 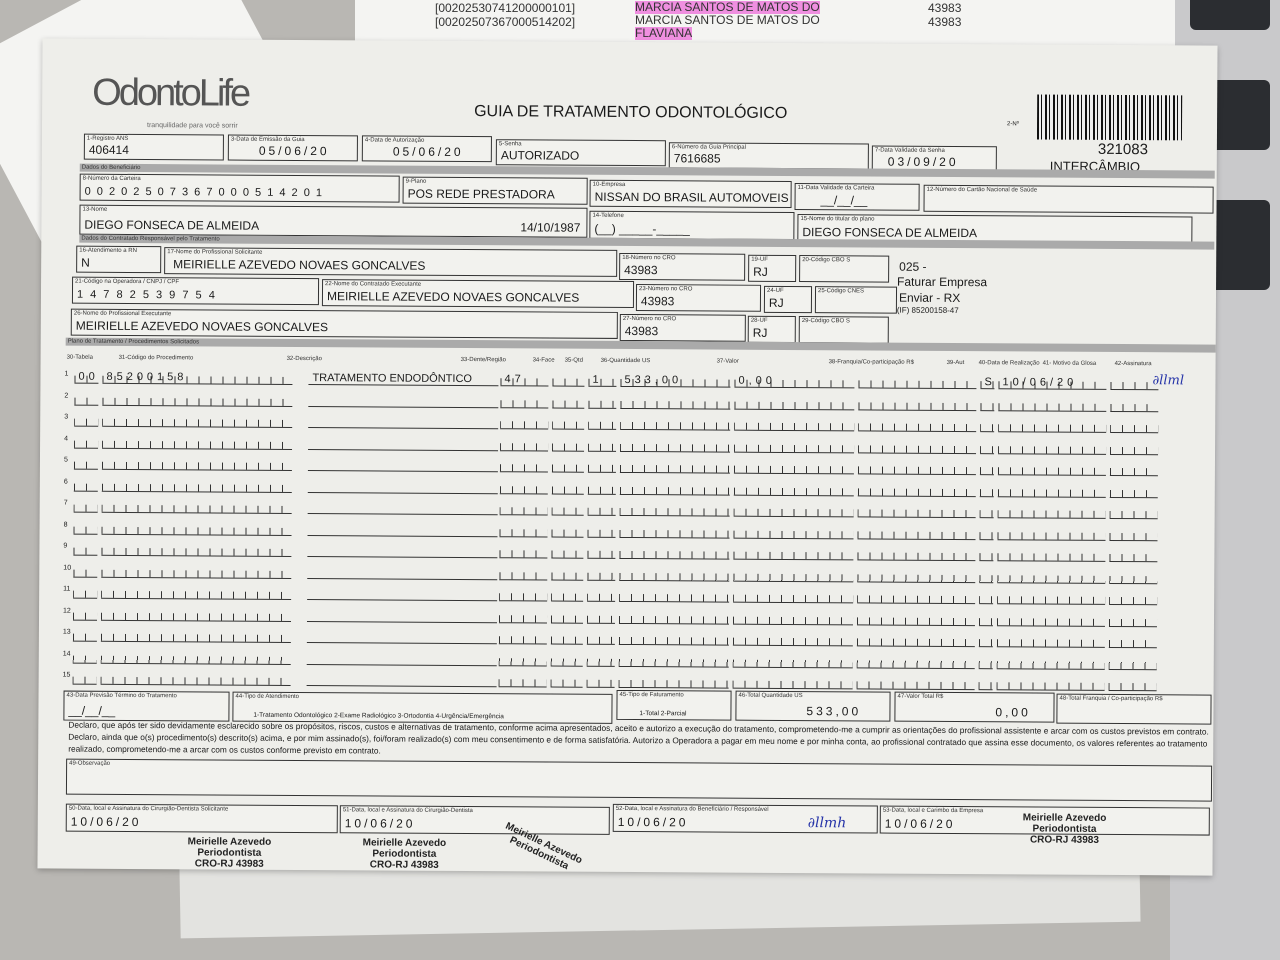 What do you see at coordinates (844, 200) in the screenshot?
I see `value: __/__/__` at bounding box center [844, 200].